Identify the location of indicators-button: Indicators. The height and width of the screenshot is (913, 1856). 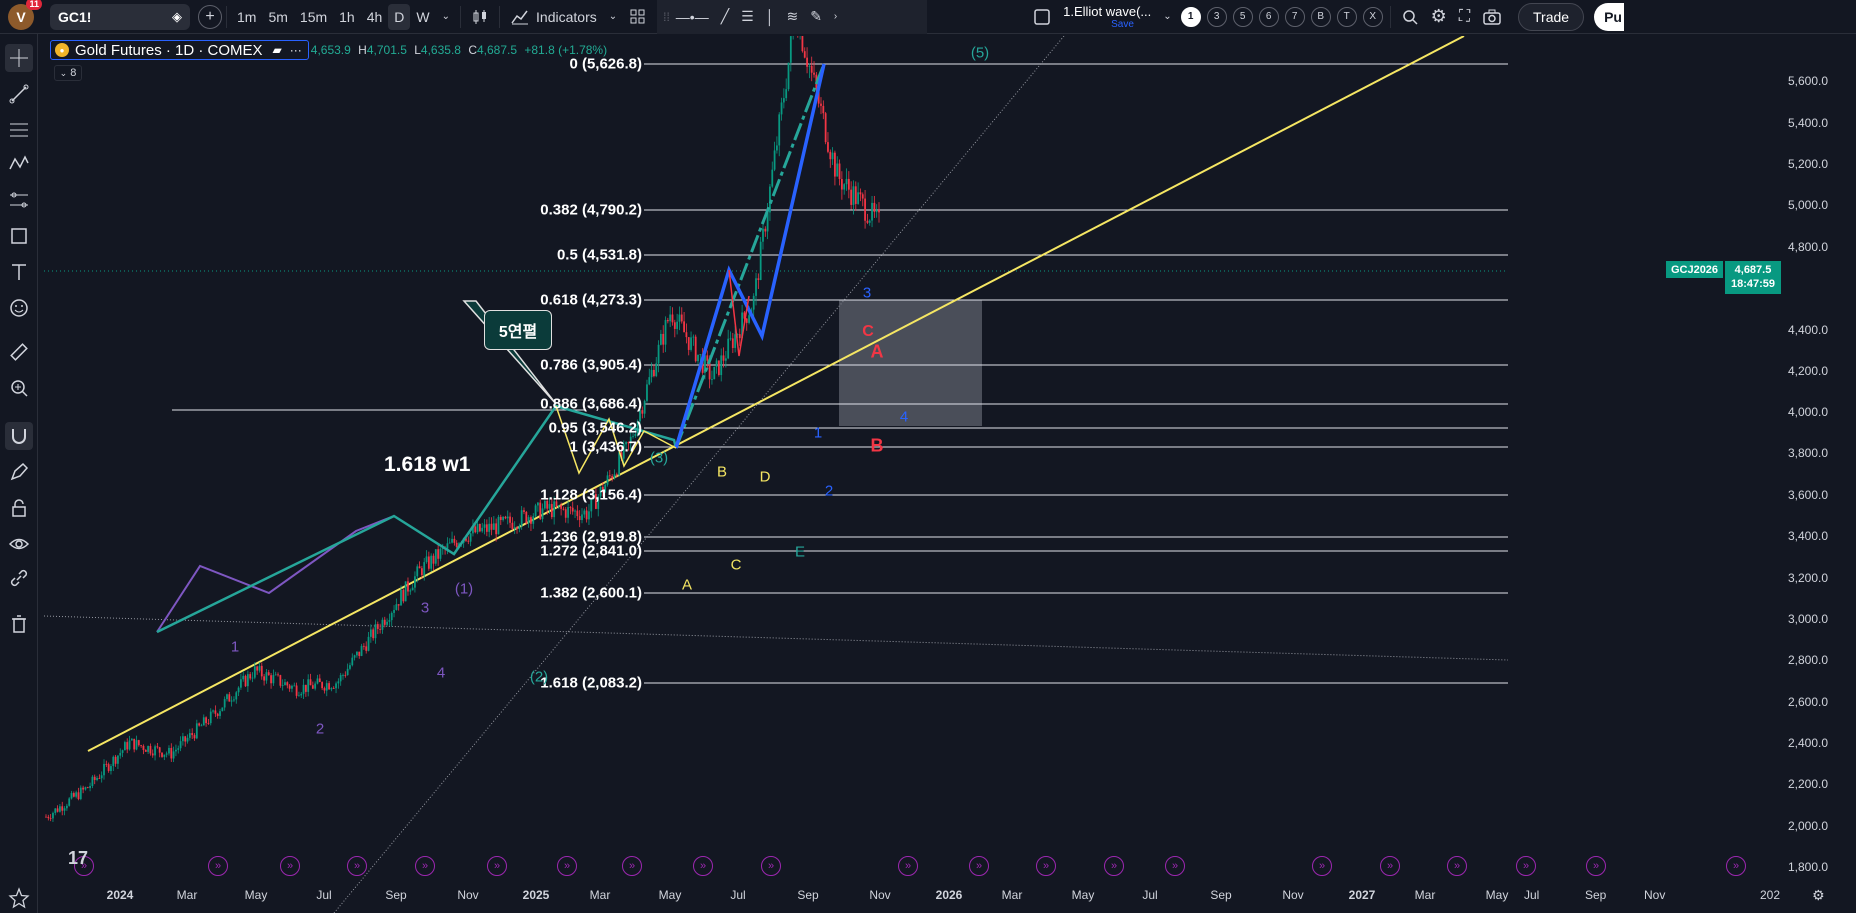
(553, 17).